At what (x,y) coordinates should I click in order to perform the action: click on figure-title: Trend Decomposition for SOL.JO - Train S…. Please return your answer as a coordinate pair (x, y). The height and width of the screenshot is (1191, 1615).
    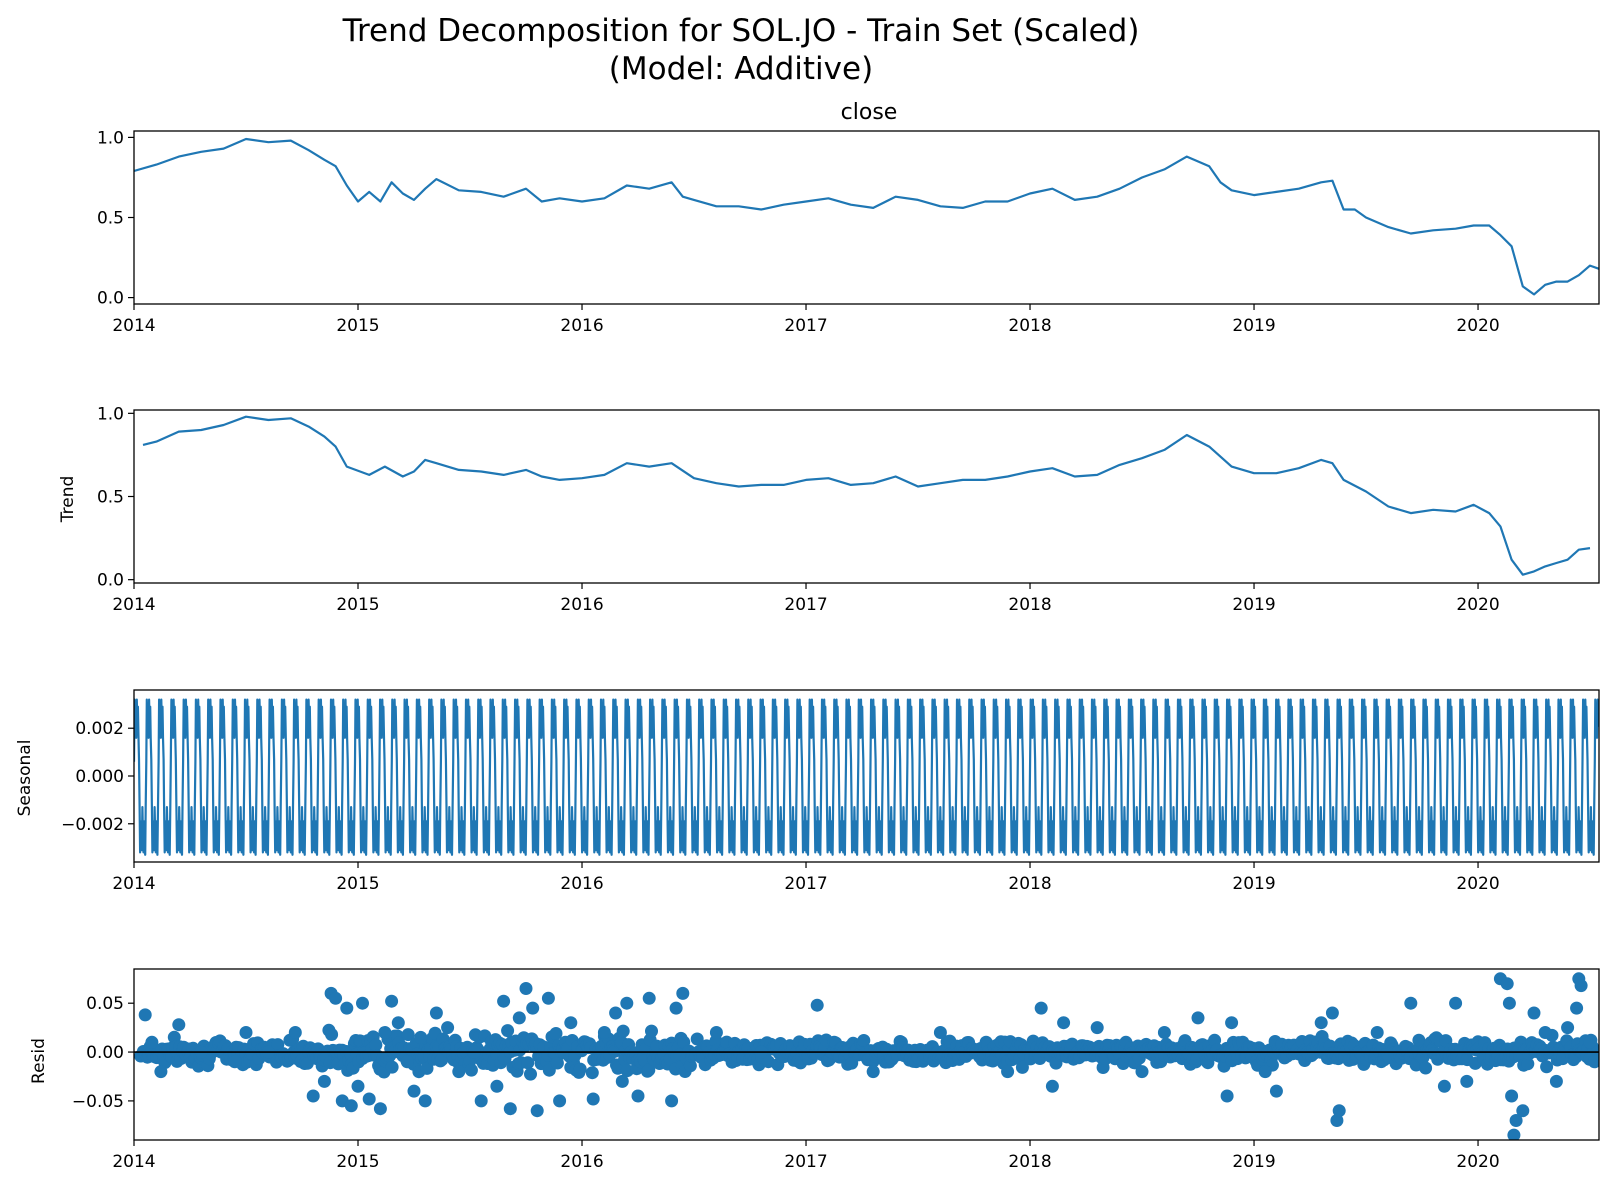
    Looking at the image, I should click on (741, 31).